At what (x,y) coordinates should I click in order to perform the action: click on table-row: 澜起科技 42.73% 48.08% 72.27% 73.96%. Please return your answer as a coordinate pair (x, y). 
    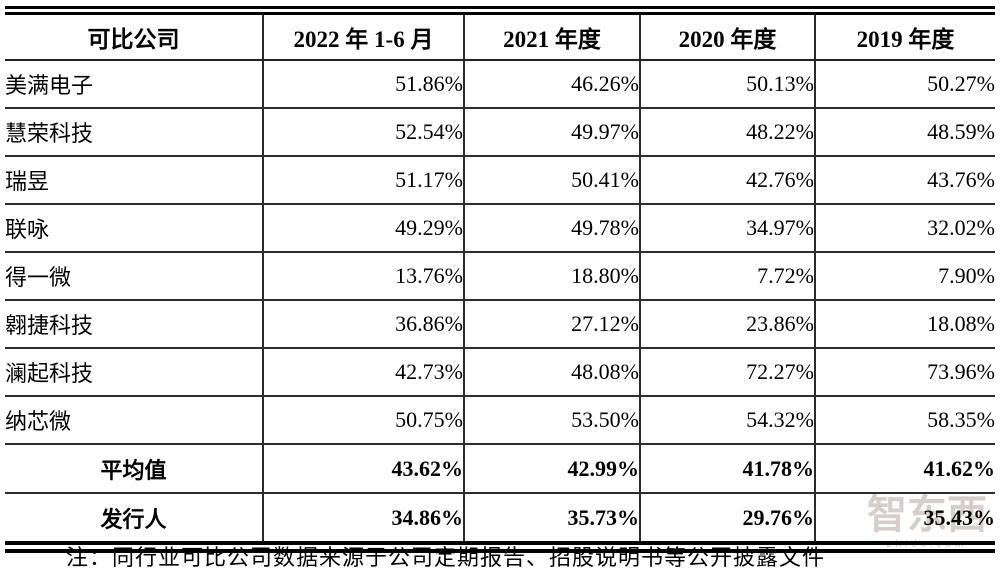
    Looking at the image, I should click on (500, 372).